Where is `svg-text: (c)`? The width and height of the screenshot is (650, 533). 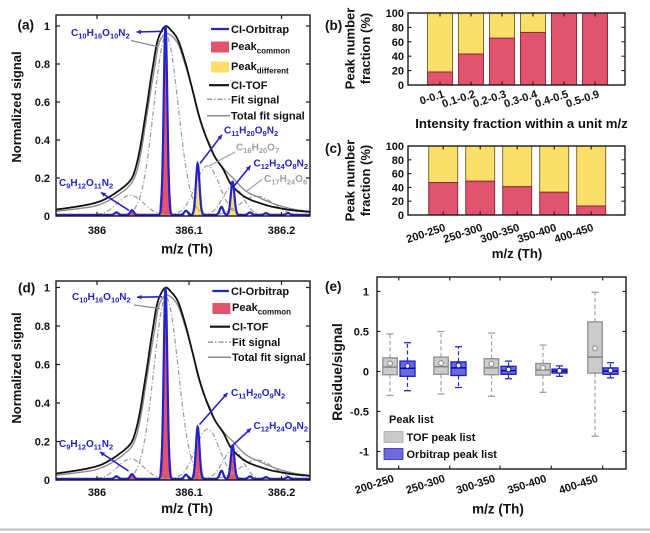
svg-text: (c) is located at coordinates (333, 148).